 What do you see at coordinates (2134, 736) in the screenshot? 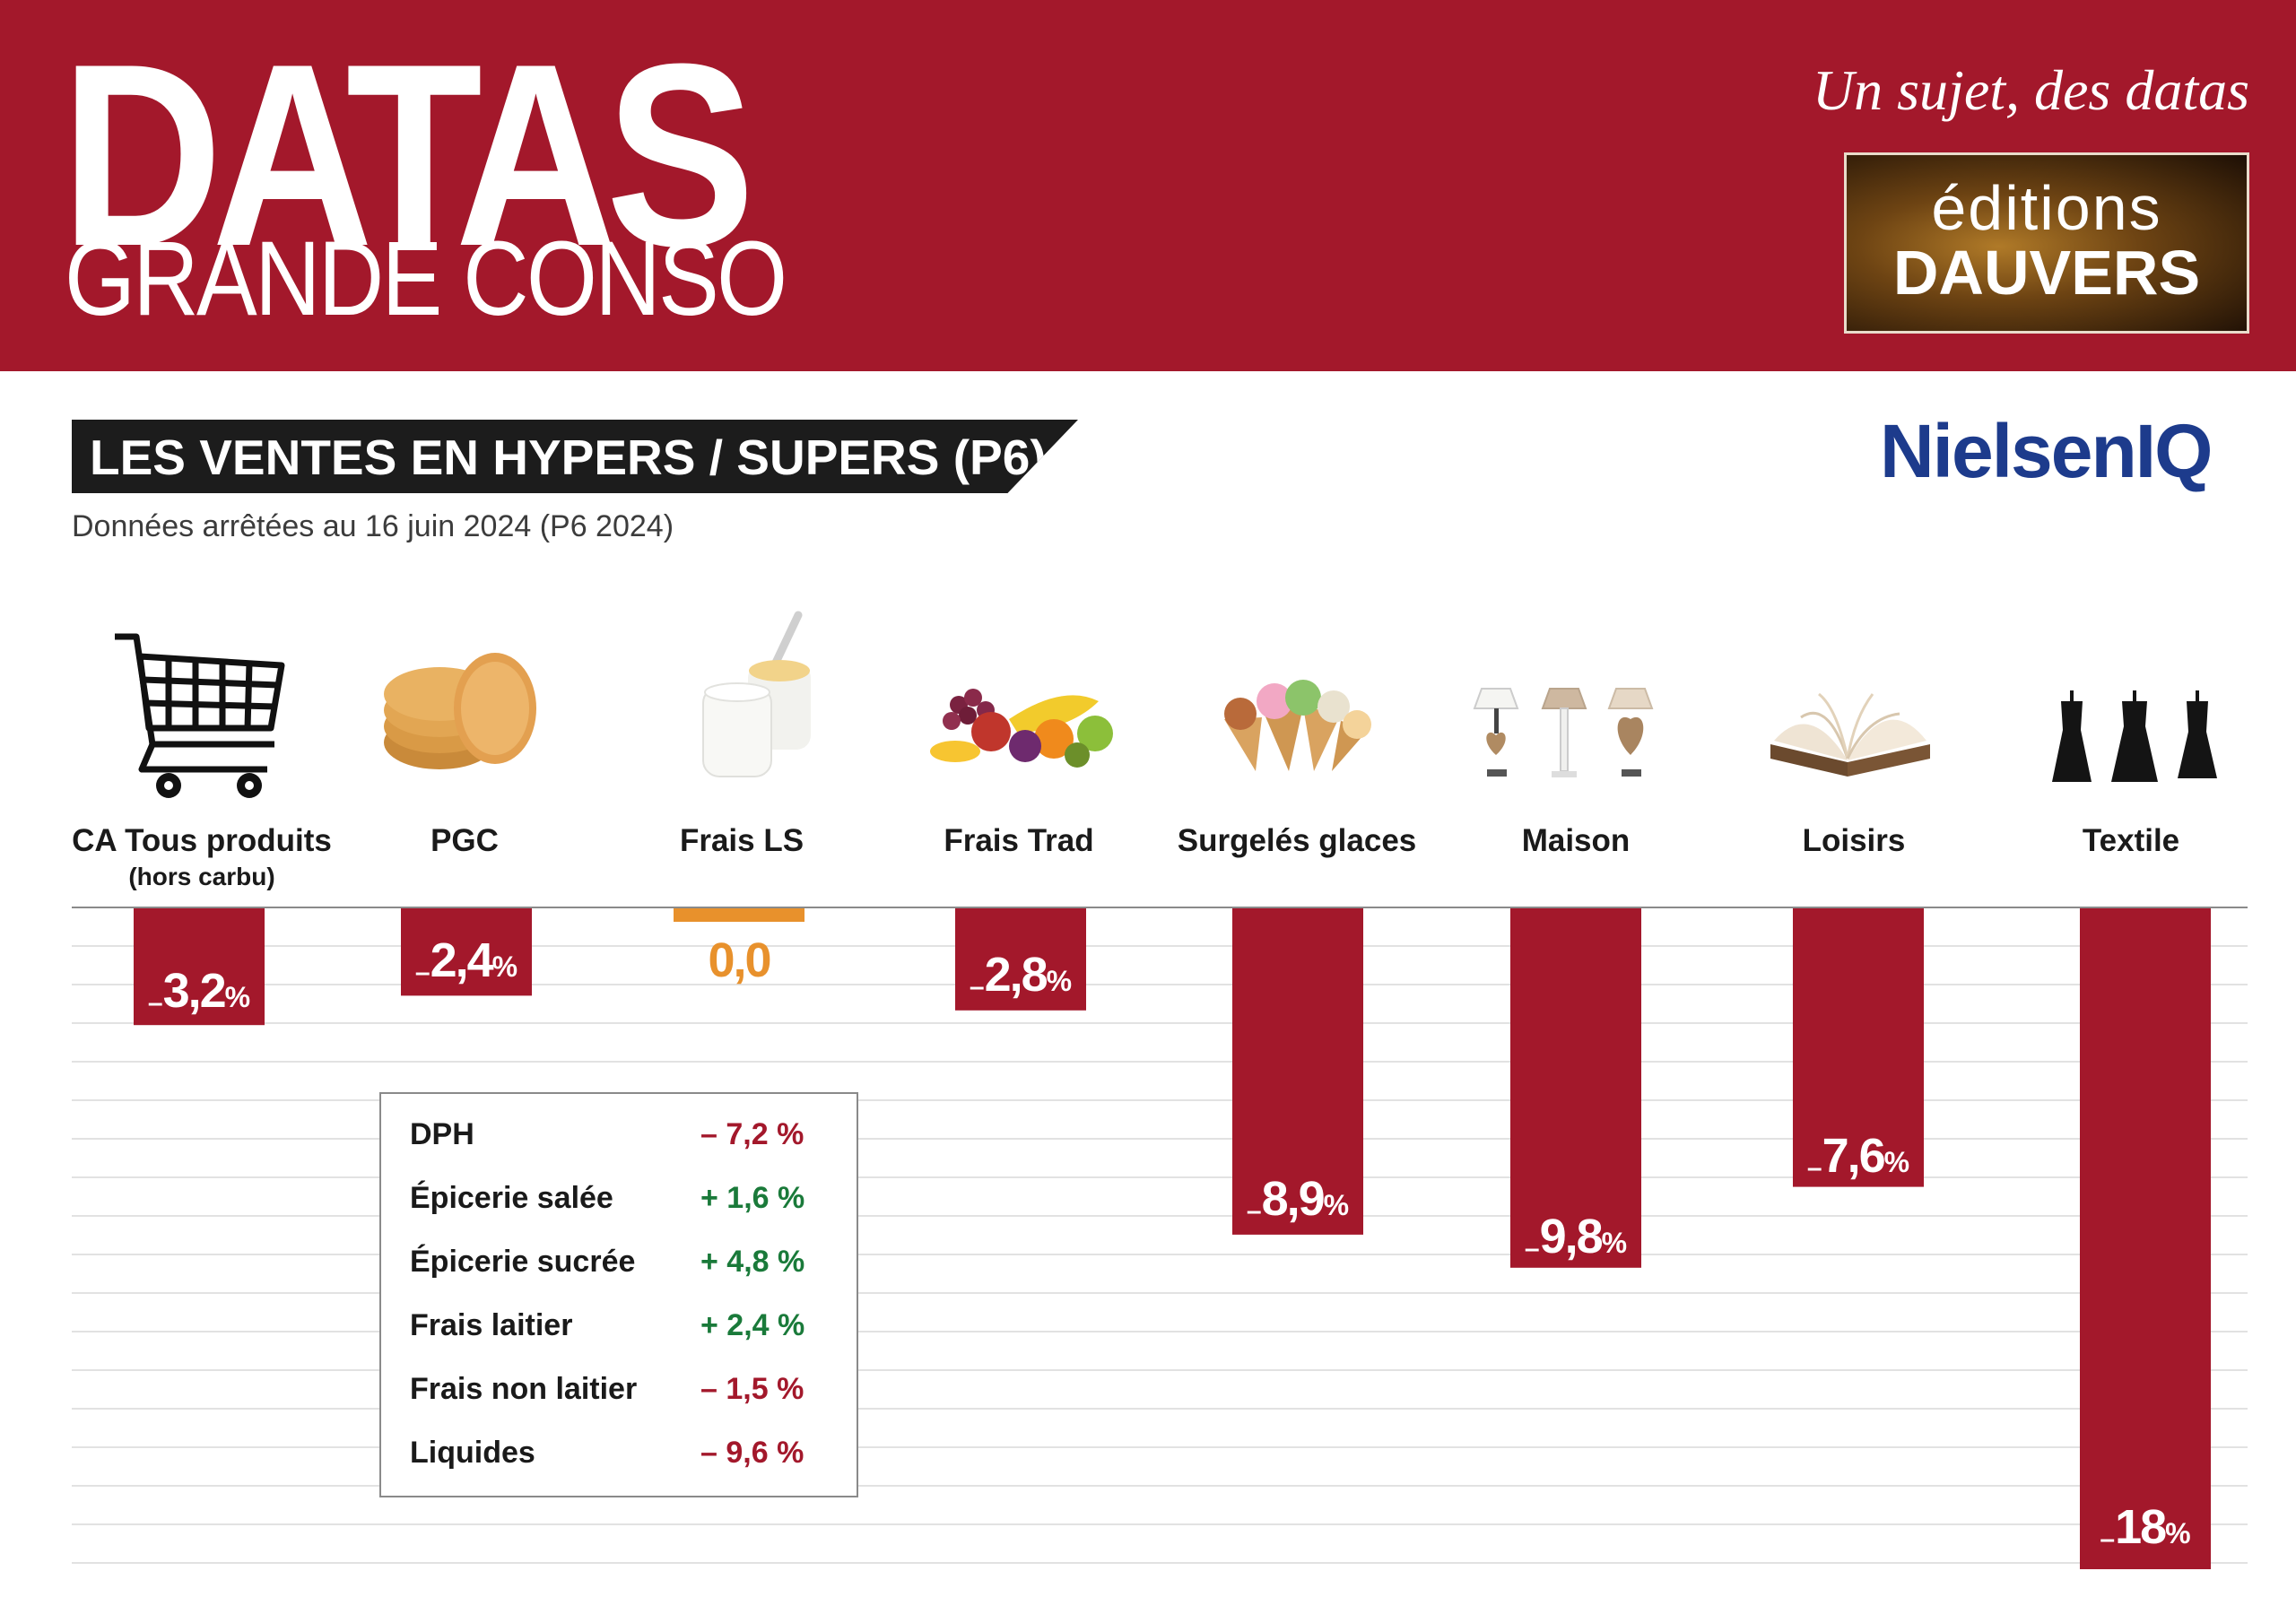
I see `dresses-icon` at bounding box center [2134, 736].